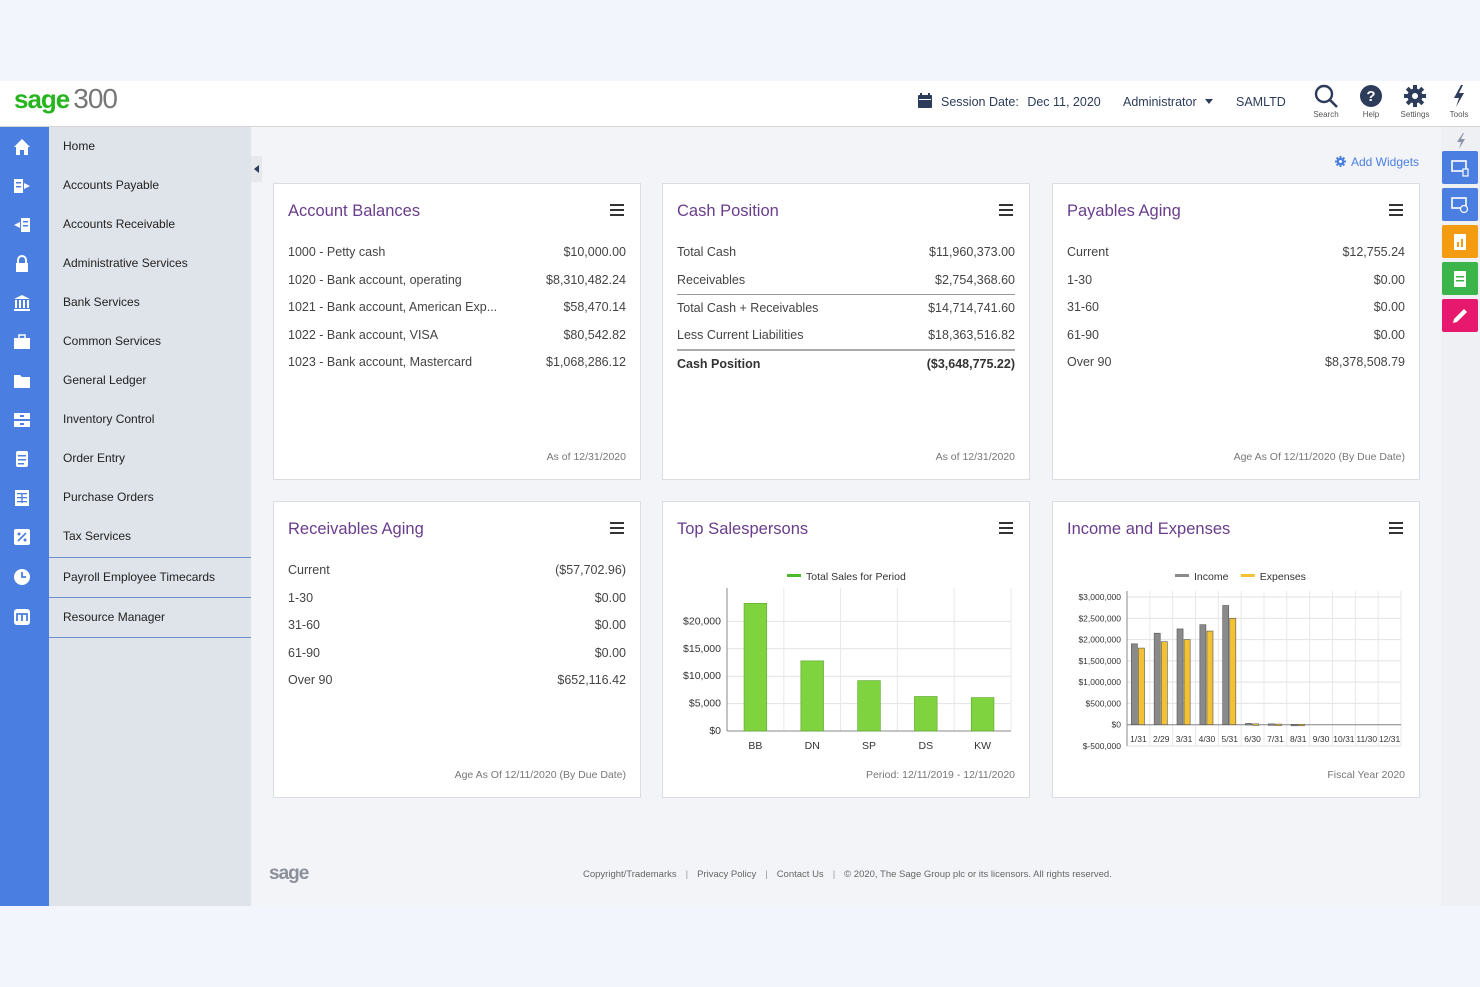 Image resolution: width=1480 pixels, height=987 pixels. I want to click on widget-screen-button, so click(1460, 204).